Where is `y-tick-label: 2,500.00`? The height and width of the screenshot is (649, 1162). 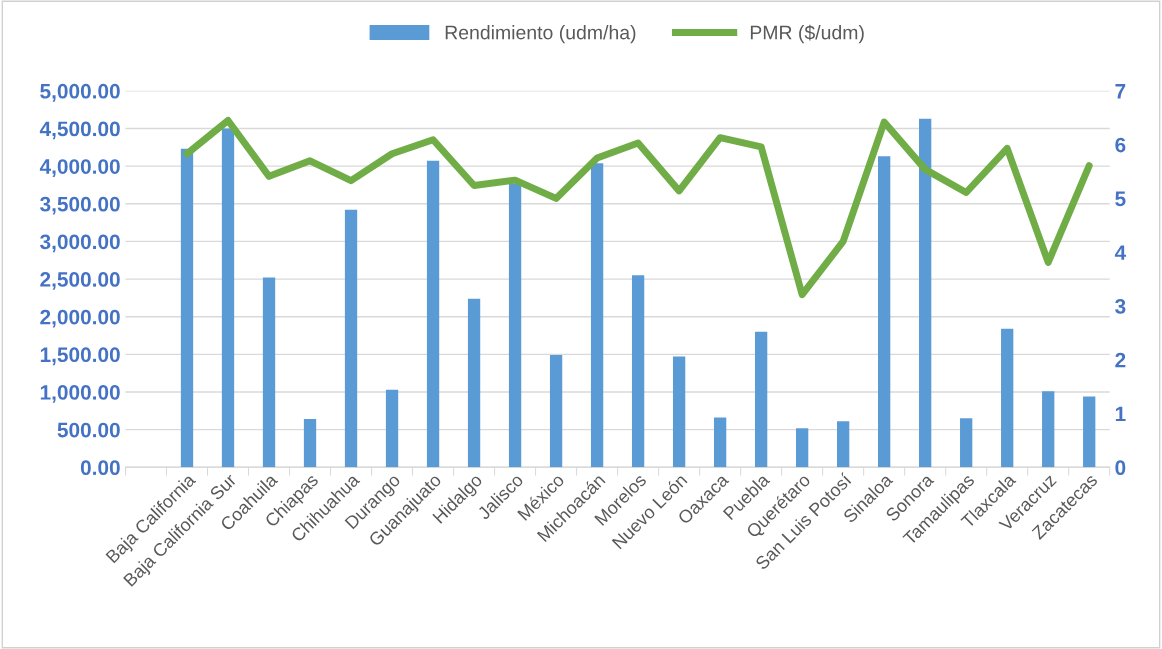 y-tick-label: 2,500.00 is located at coordinates (80, 281).